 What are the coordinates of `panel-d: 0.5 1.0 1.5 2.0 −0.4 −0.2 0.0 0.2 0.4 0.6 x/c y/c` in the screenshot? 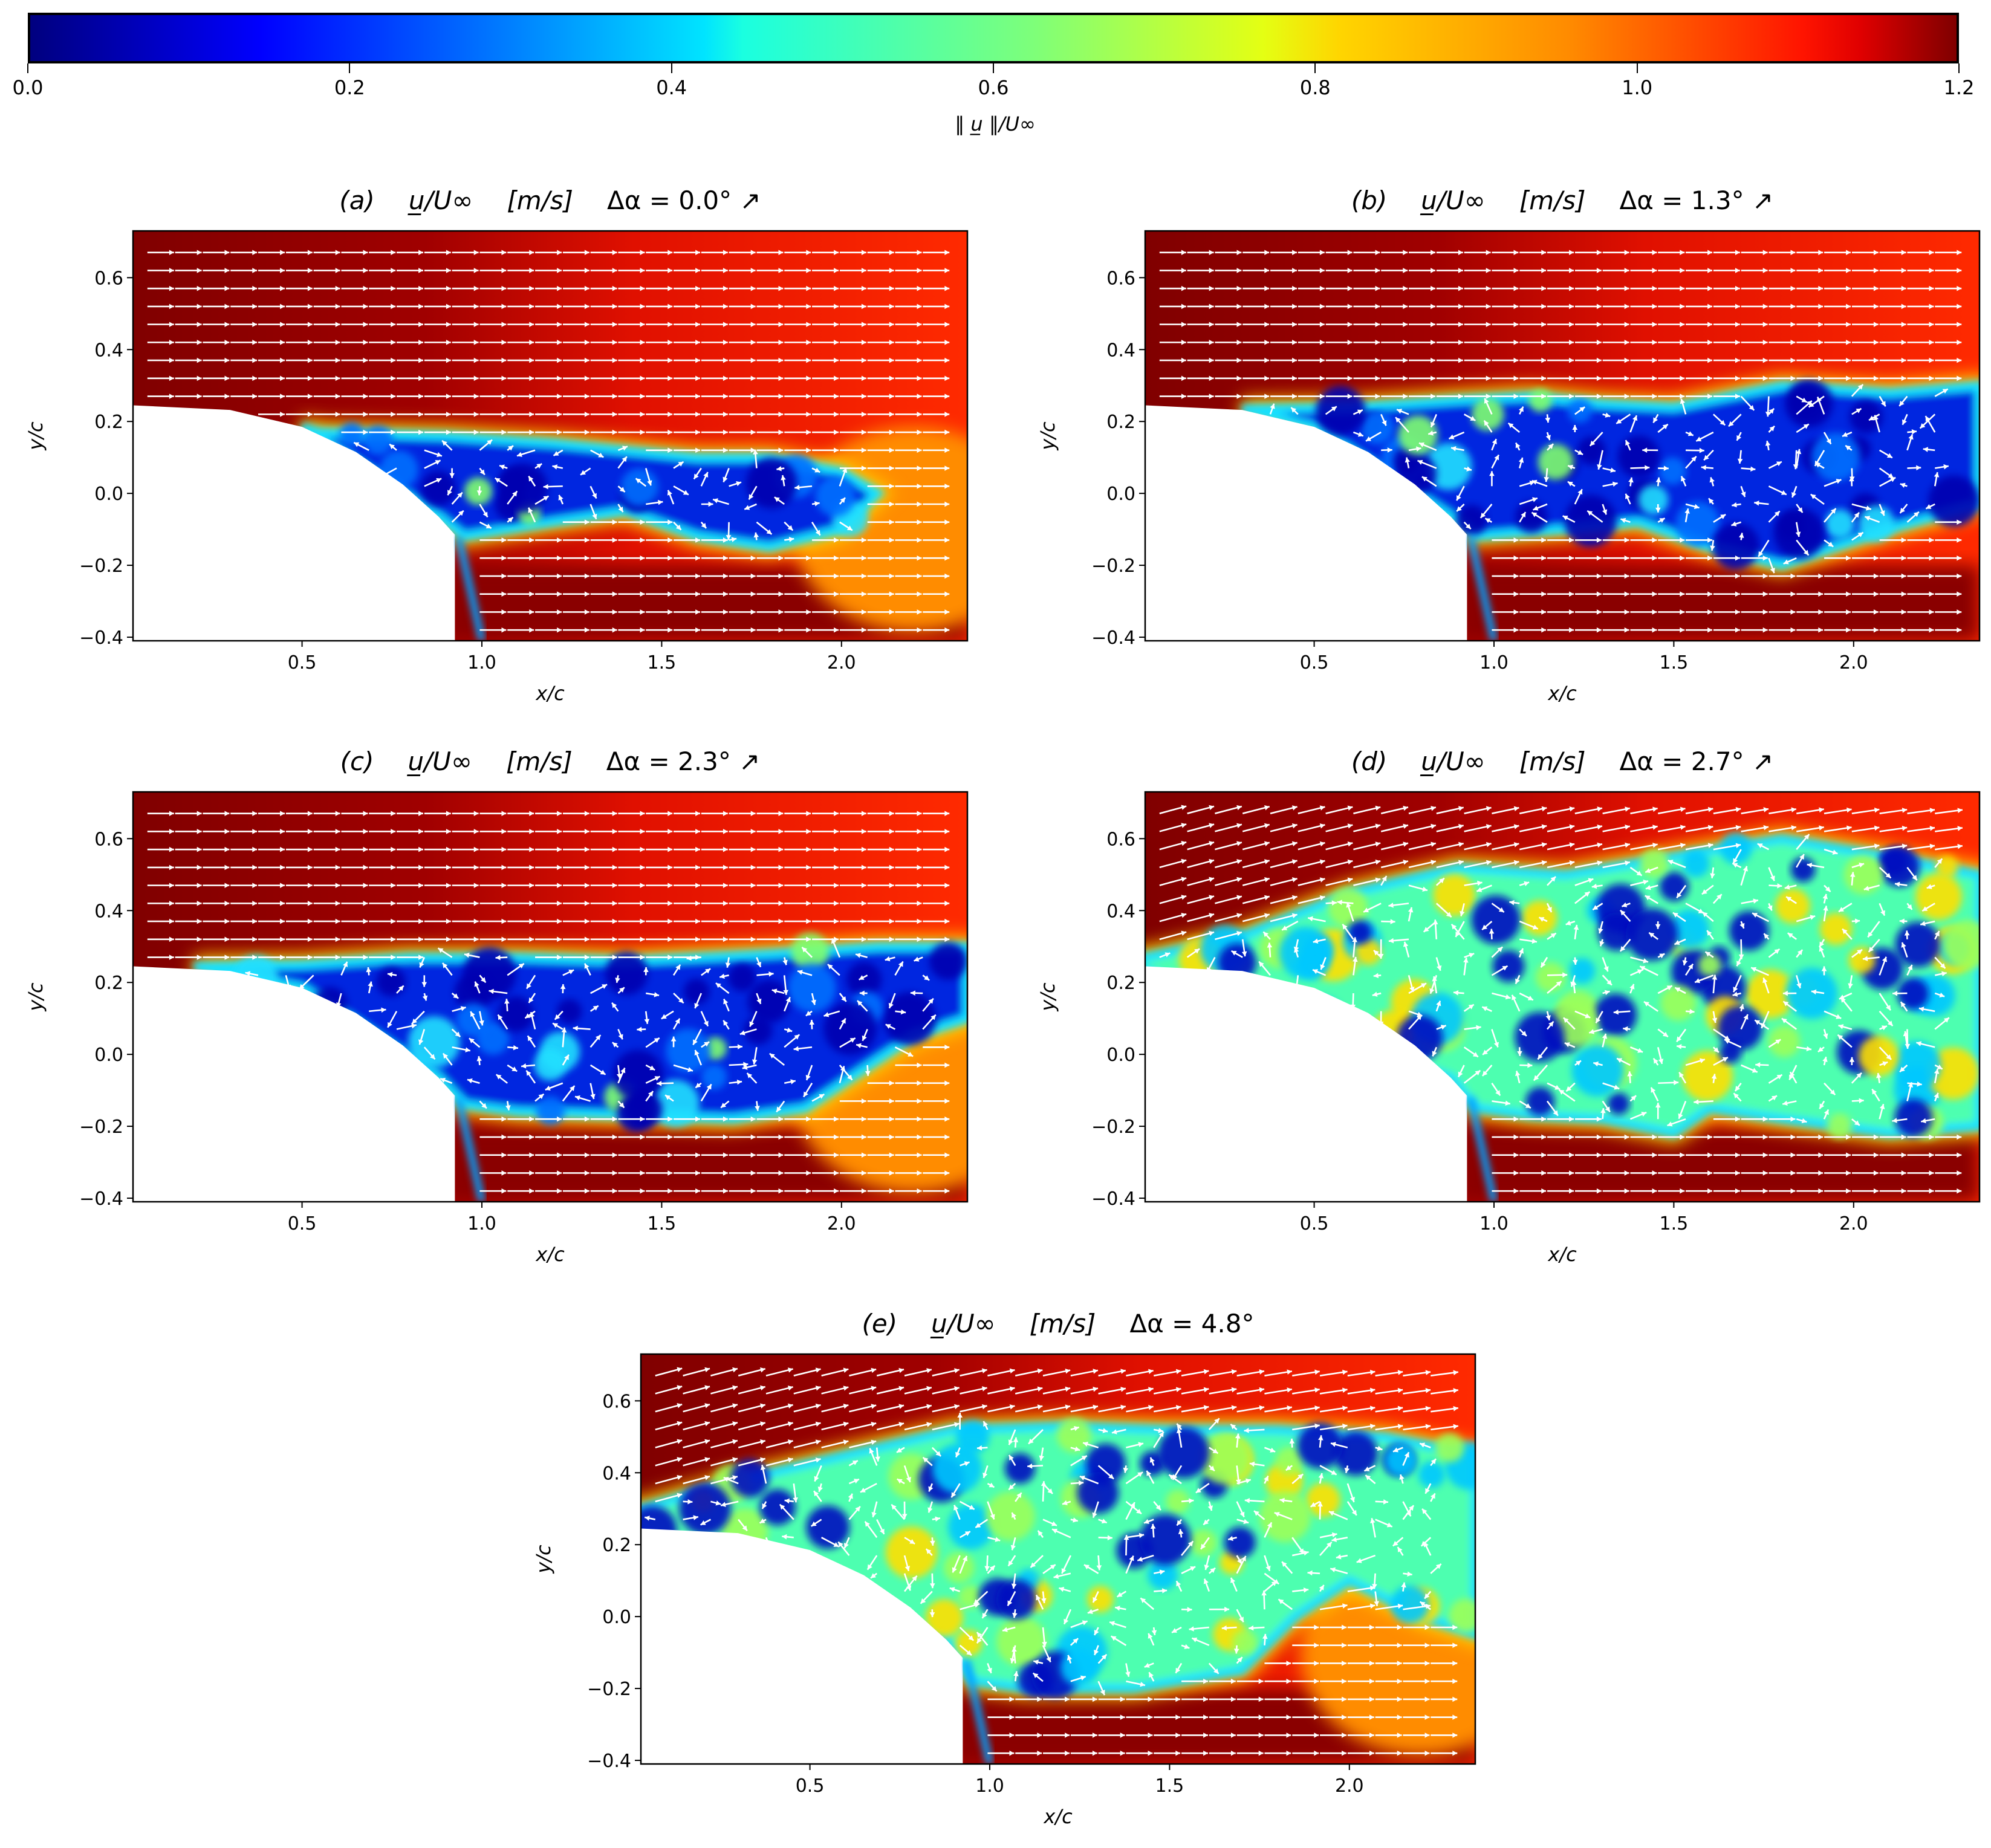 It's located at (1508, 1028).